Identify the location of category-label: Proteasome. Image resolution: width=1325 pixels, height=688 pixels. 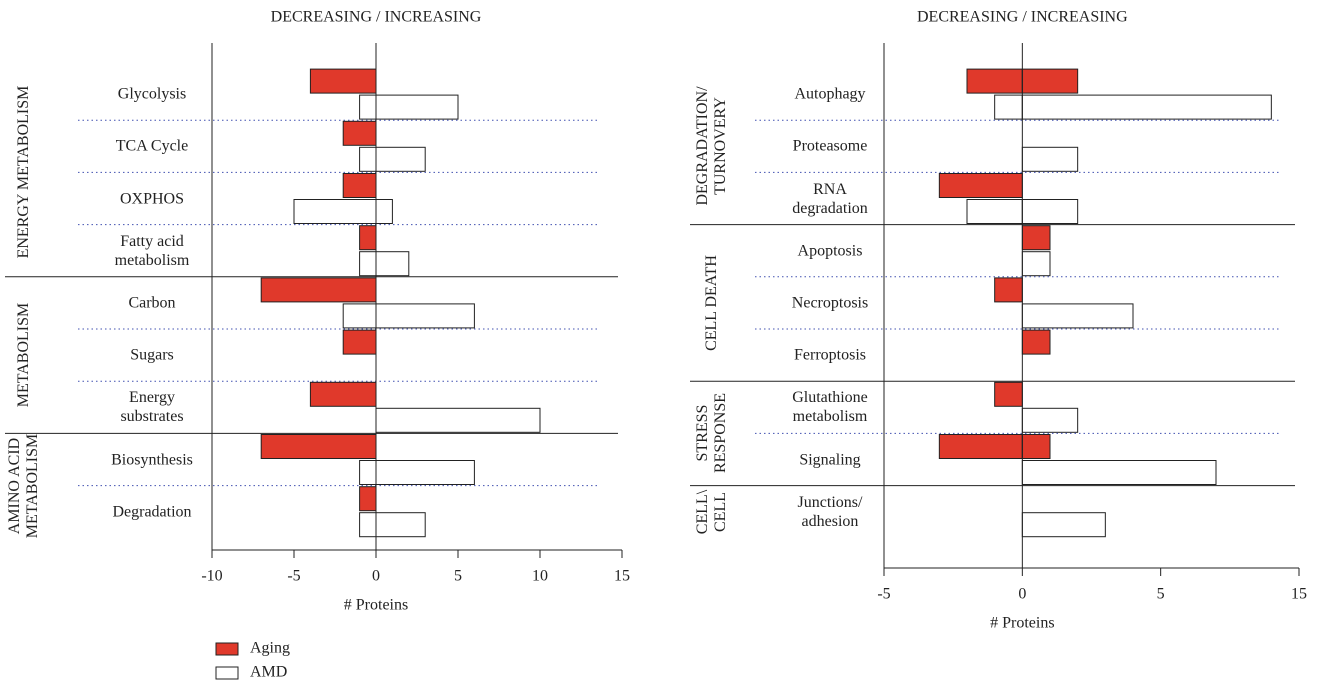
(830, 146).